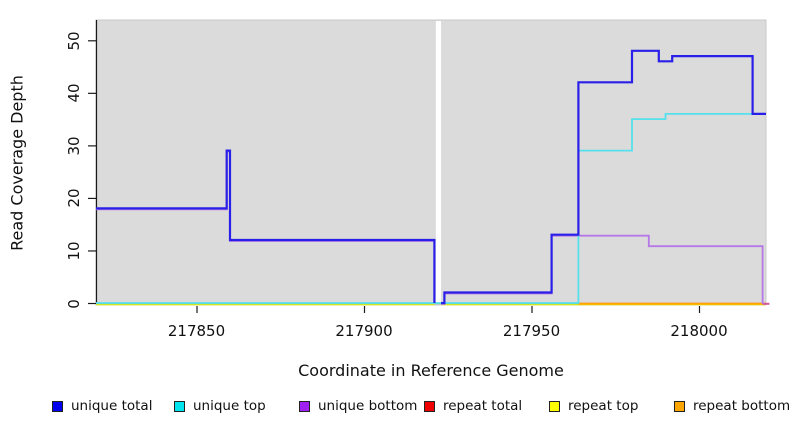  What do you see at coordinates (74, 41) in the screenshot?
I see `y-tick-label: 50` at bounding box center [74, 41].